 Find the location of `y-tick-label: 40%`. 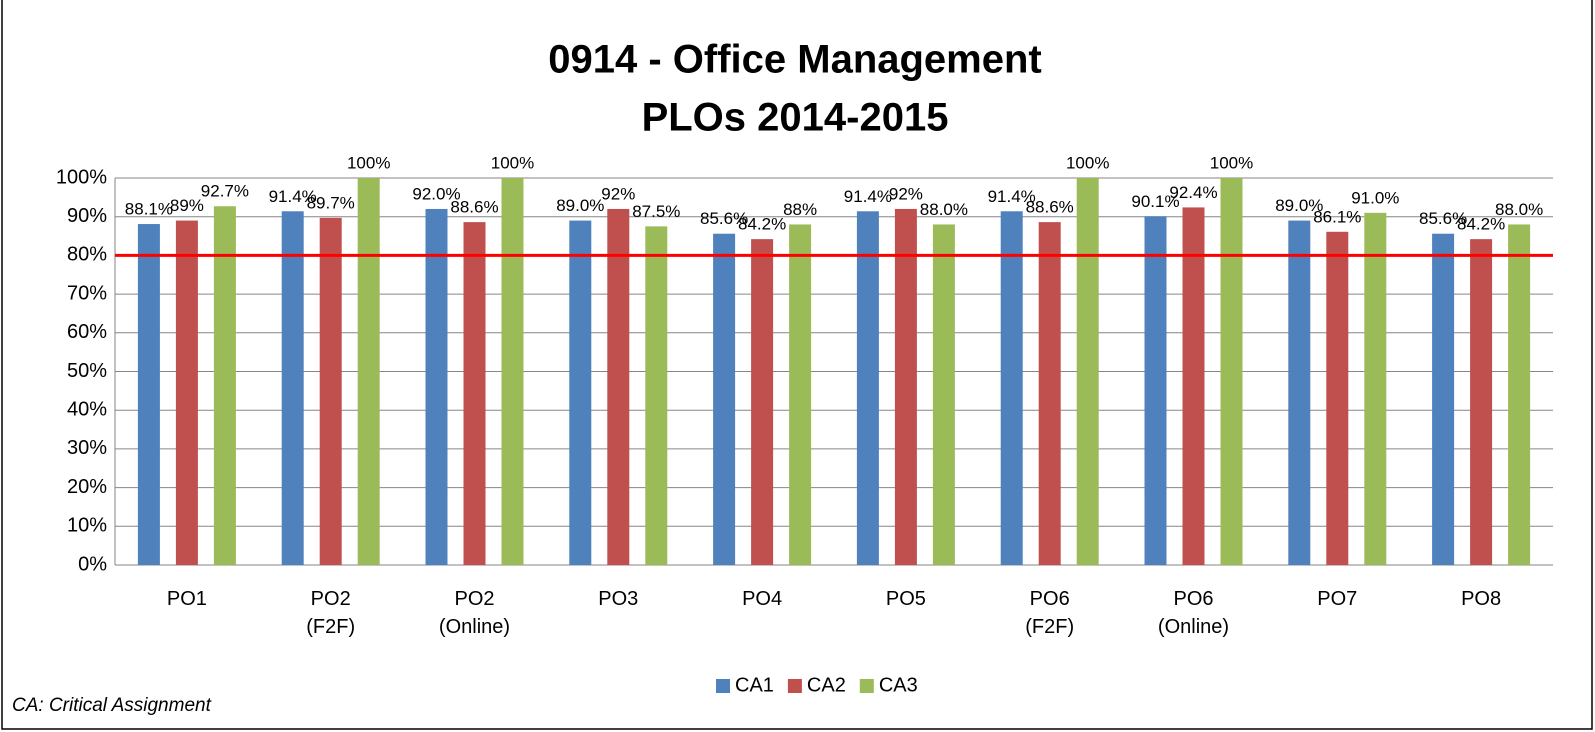

y-tick-label: 40% is located at coordinates (87, 409).